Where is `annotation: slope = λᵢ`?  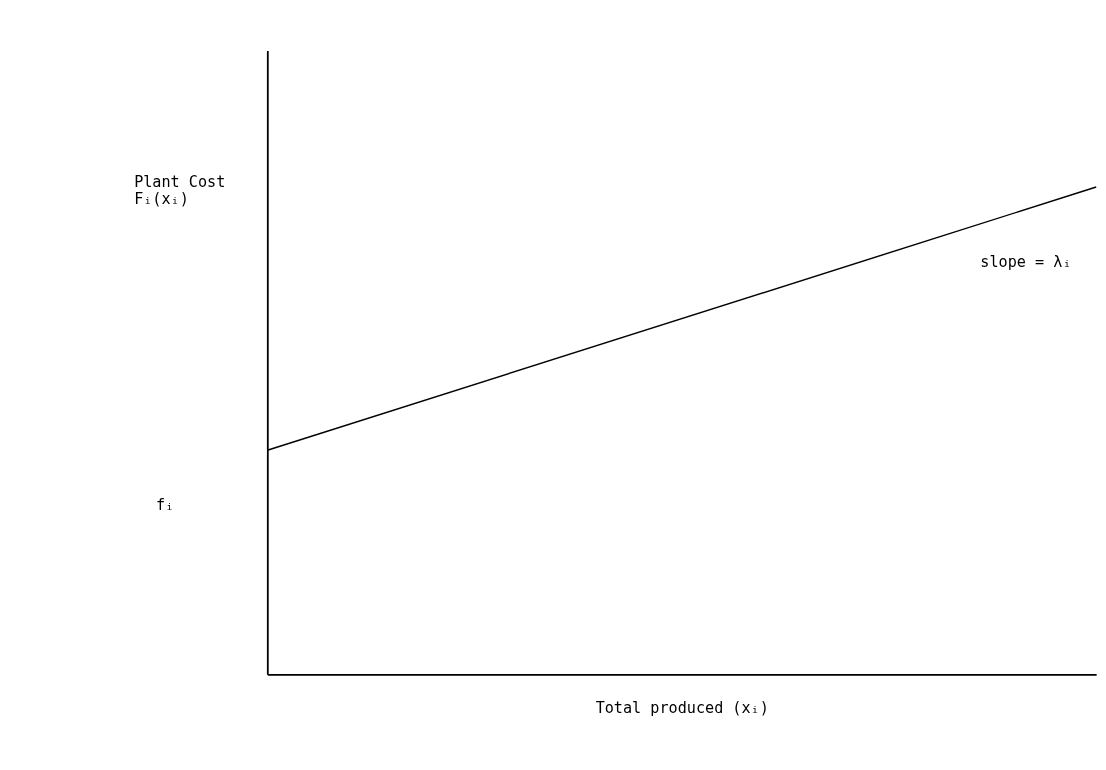 annotation: slope = λᵢ is located at coordinates (1026, 262).